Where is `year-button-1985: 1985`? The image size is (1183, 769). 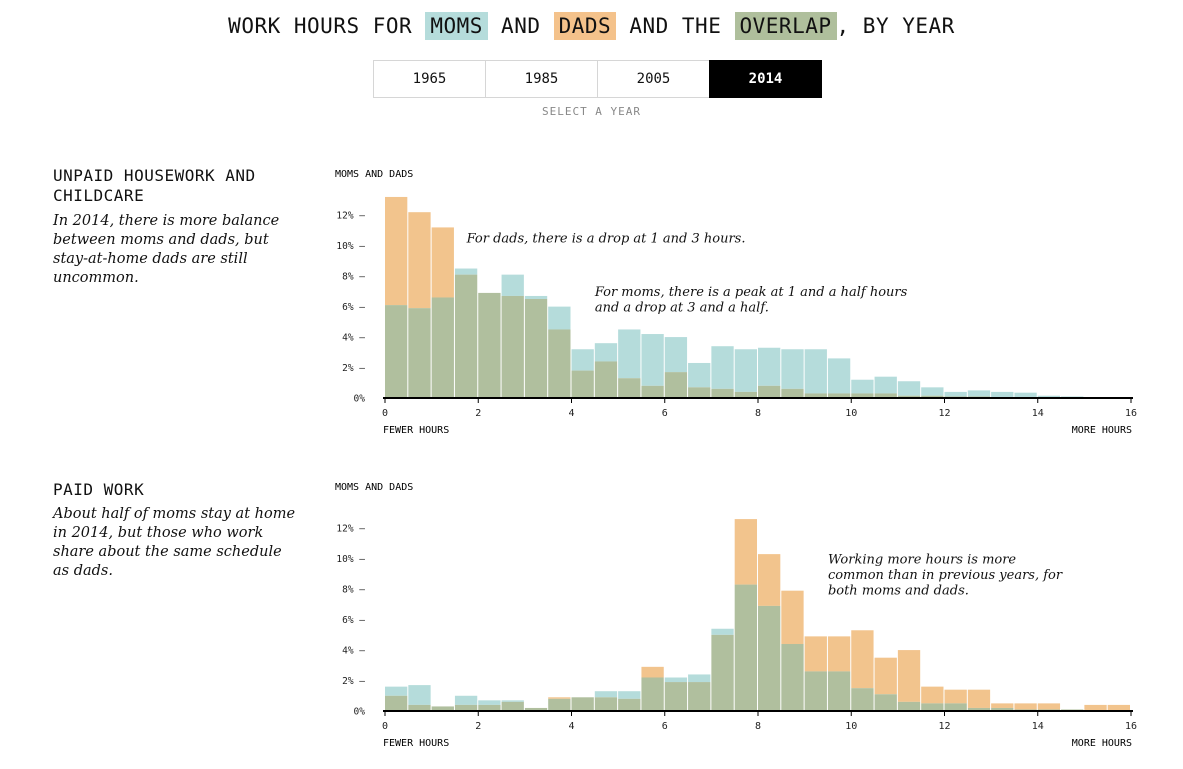 year-button-1985: 1985 is located at coordinates (541, 79).